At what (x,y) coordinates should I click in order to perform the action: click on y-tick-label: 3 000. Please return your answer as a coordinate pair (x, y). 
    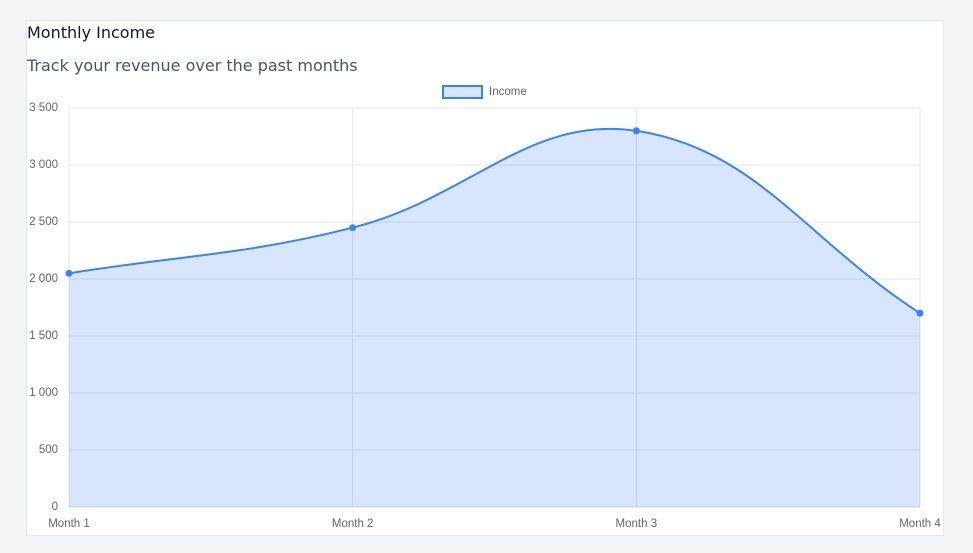
    Looking at the image, I should click on (43, 165).